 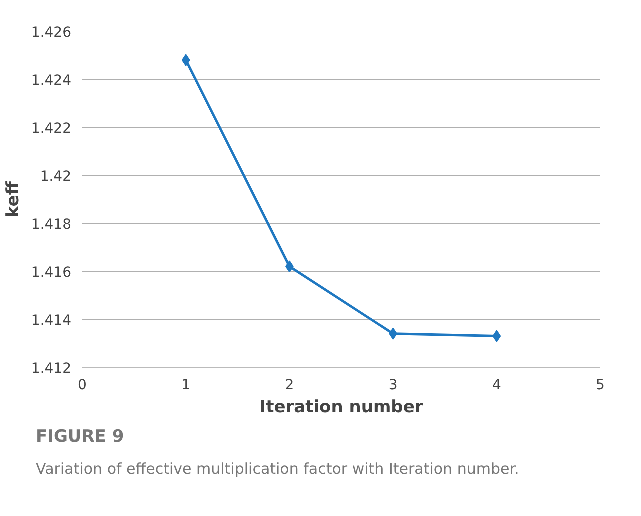 What do you see at coordinates (51, 81) in the screenshot?
I see `y-tick-label: 1.424` at bounding box center [51, 81].